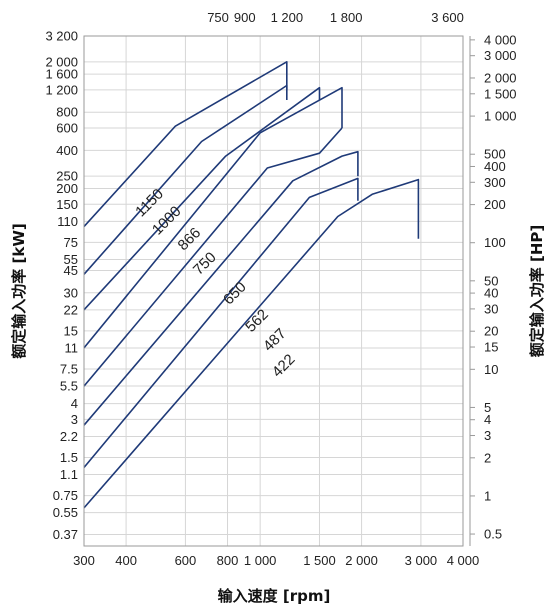 This screenshot has width=551, height=611. I want to click on y-tick-label-kw: 11, so click(72, 347).